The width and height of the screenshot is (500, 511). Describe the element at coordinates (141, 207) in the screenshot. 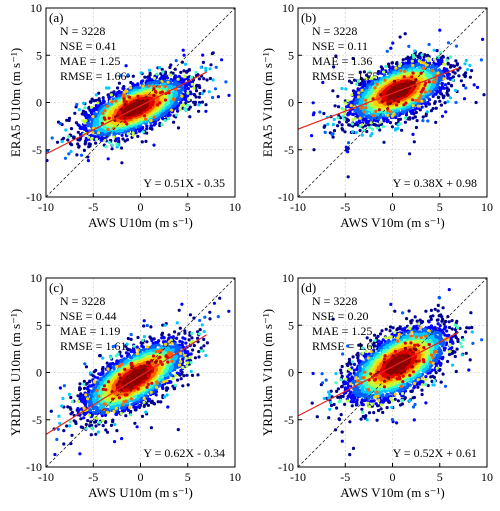

I see `x-tick-label: 0` at that location.